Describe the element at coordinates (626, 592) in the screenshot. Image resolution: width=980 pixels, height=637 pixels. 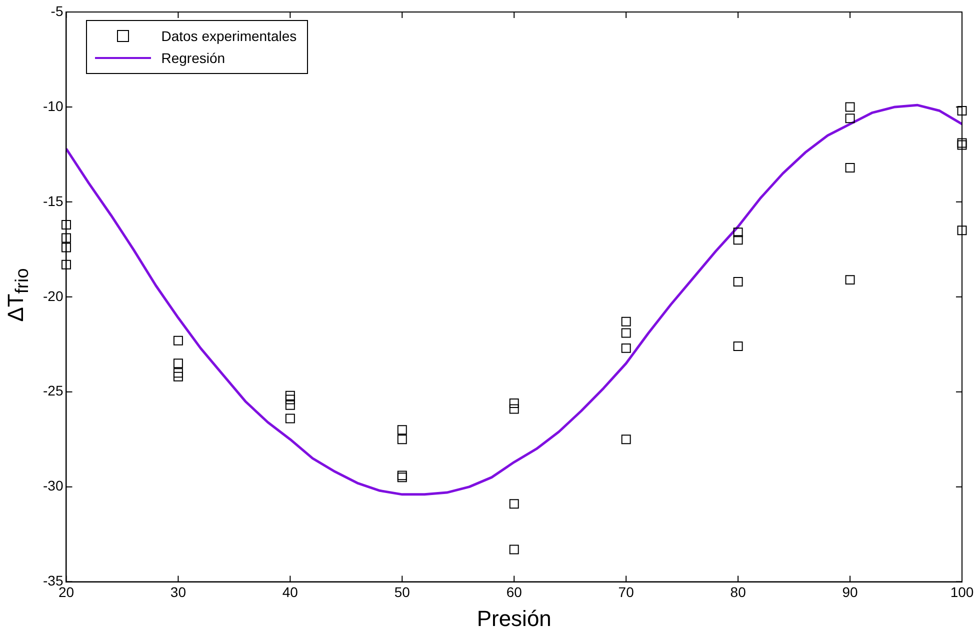
I see `x-tick-label: 70` at that location.